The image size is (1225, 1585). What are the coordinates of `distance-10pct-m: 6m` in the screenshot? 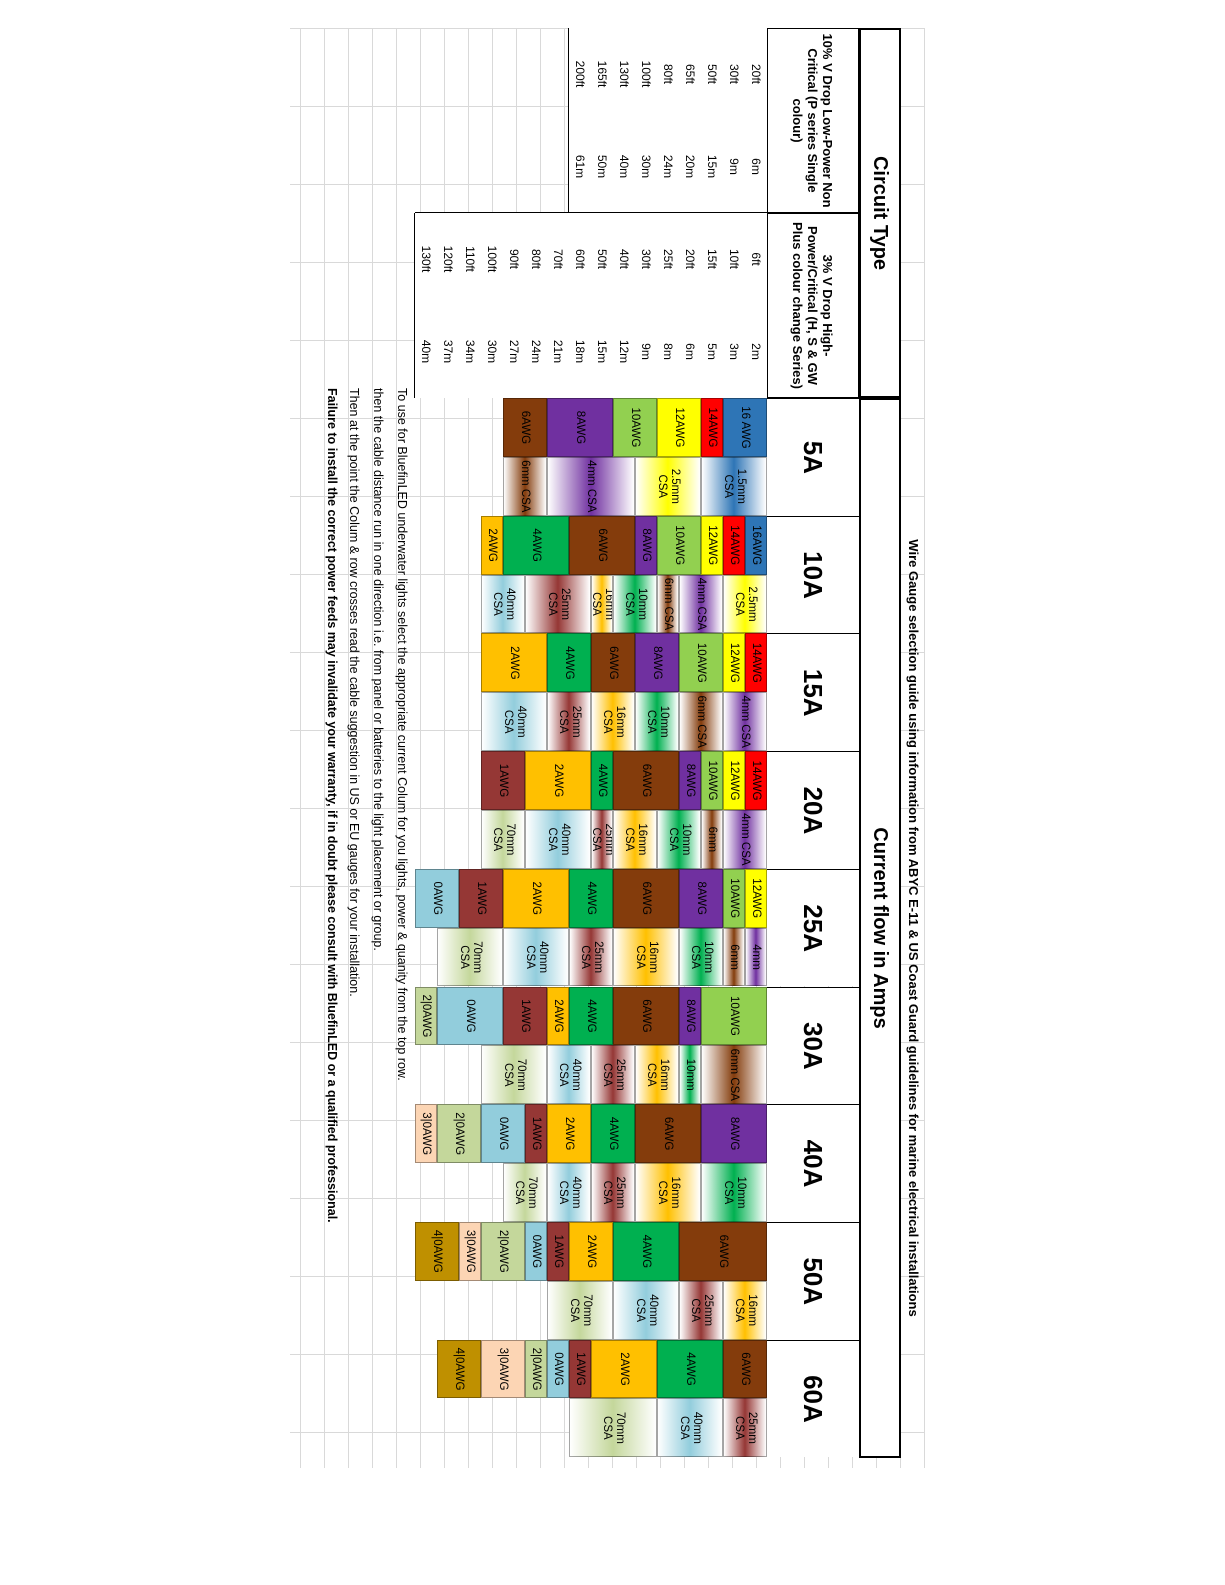 It's located at (756, 166).